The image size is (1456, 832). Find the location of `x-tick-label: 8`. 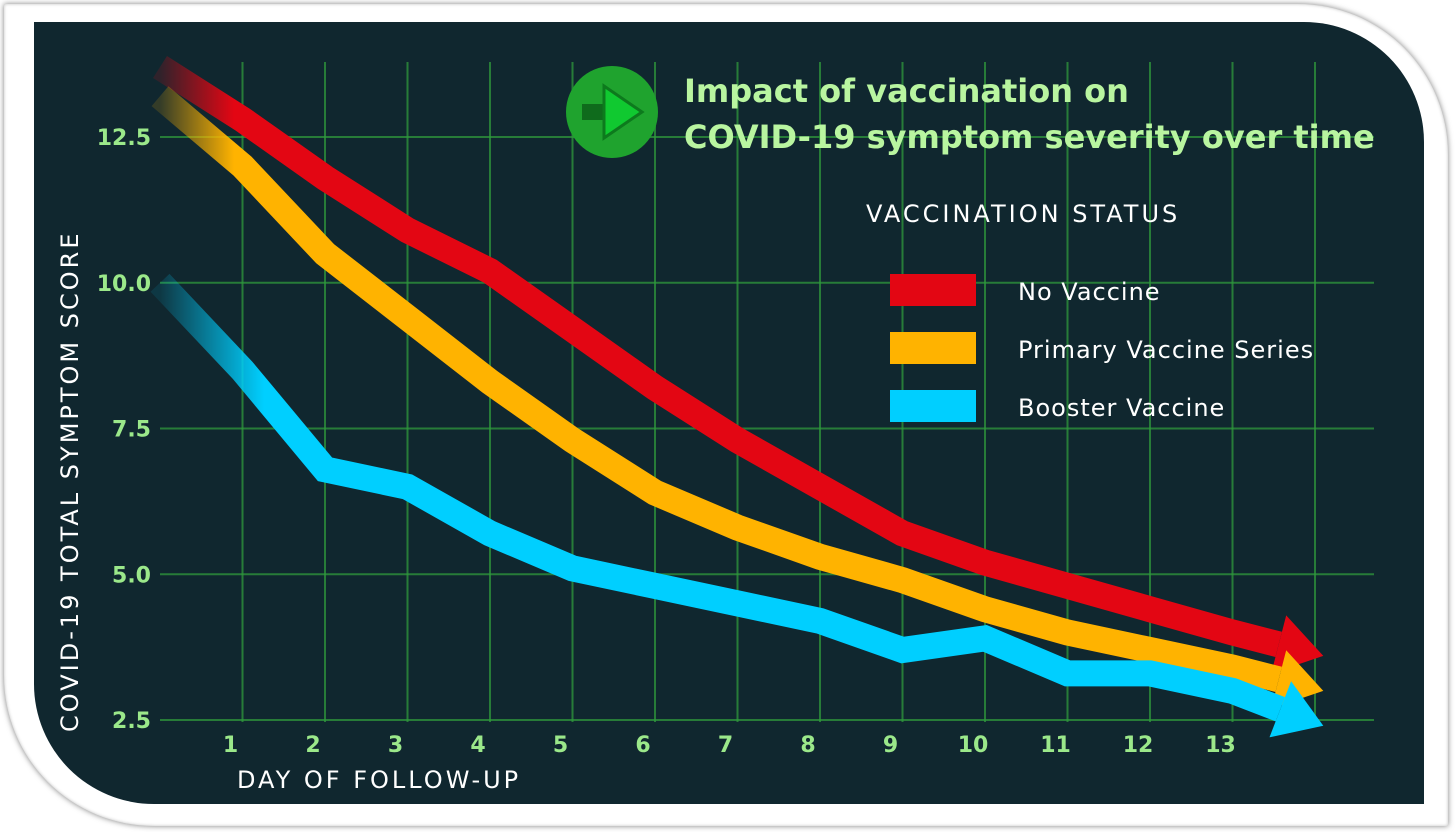

x-tick-label: 8 is located at coordinates (807, 745).